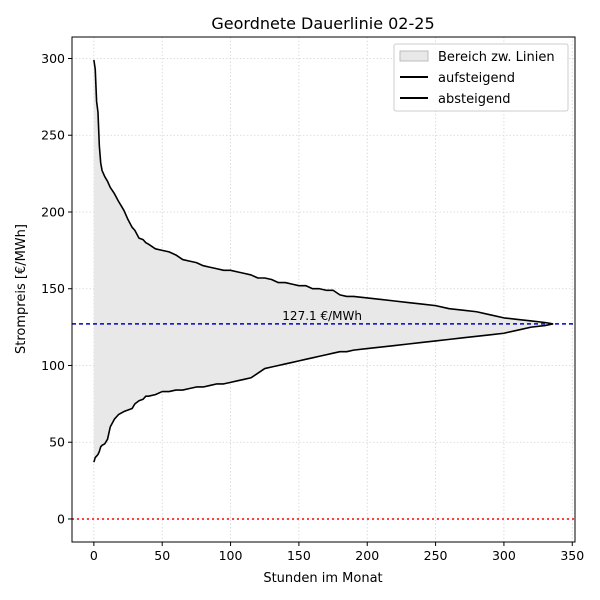 The width and height of the screenshot is (600, 600). I want to click on x-tick-label: 0, so click(94, 555).